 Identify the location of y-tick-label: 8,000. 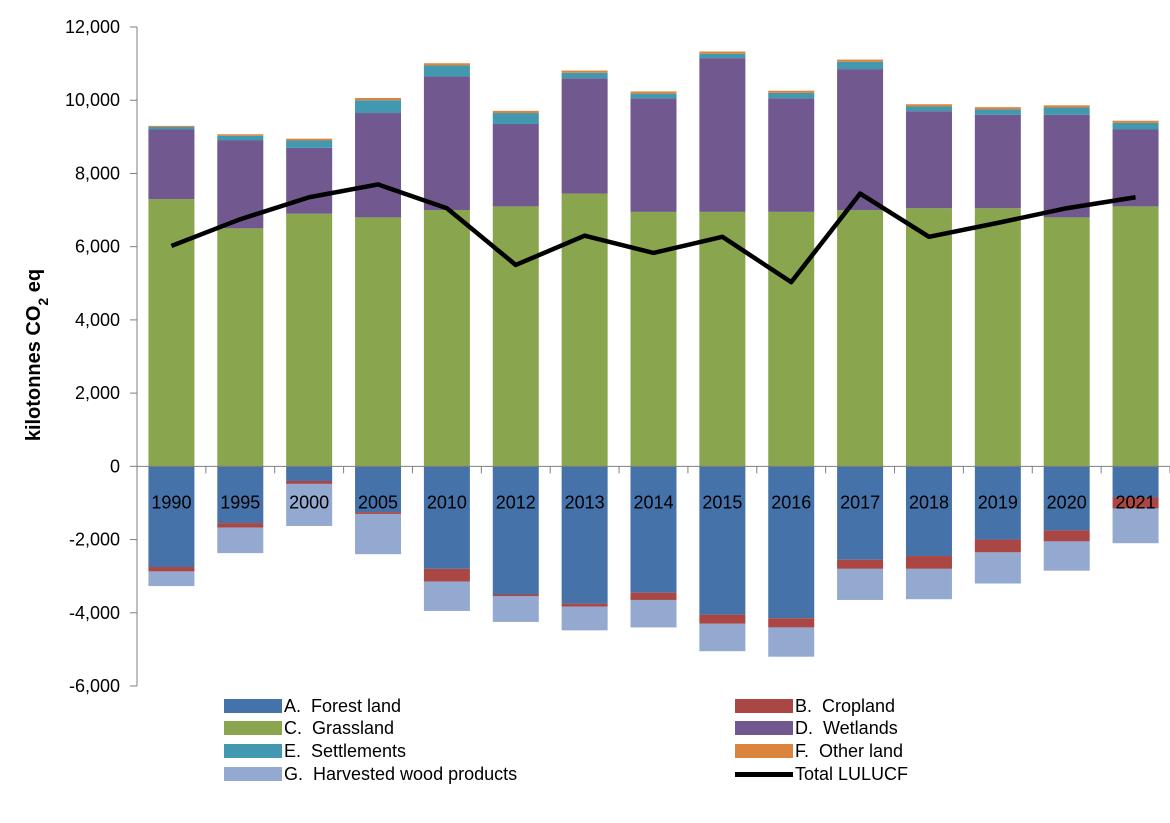
(97, 173).